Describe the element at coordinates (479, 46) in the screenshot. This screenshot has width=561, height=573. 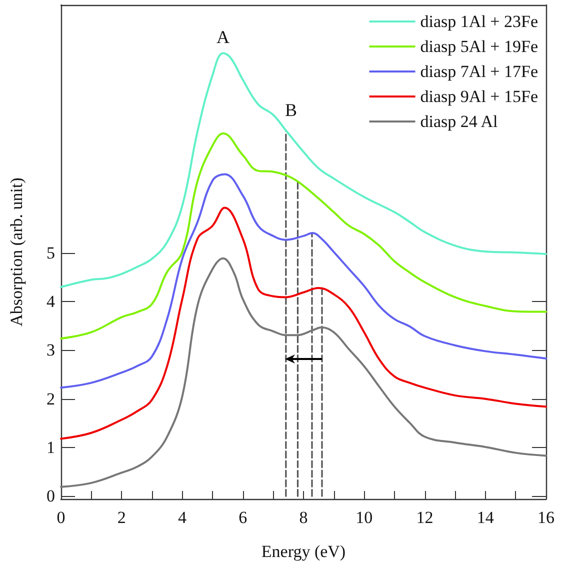
I see `legend-label: diasp 5Al + 19Fe` at that location.